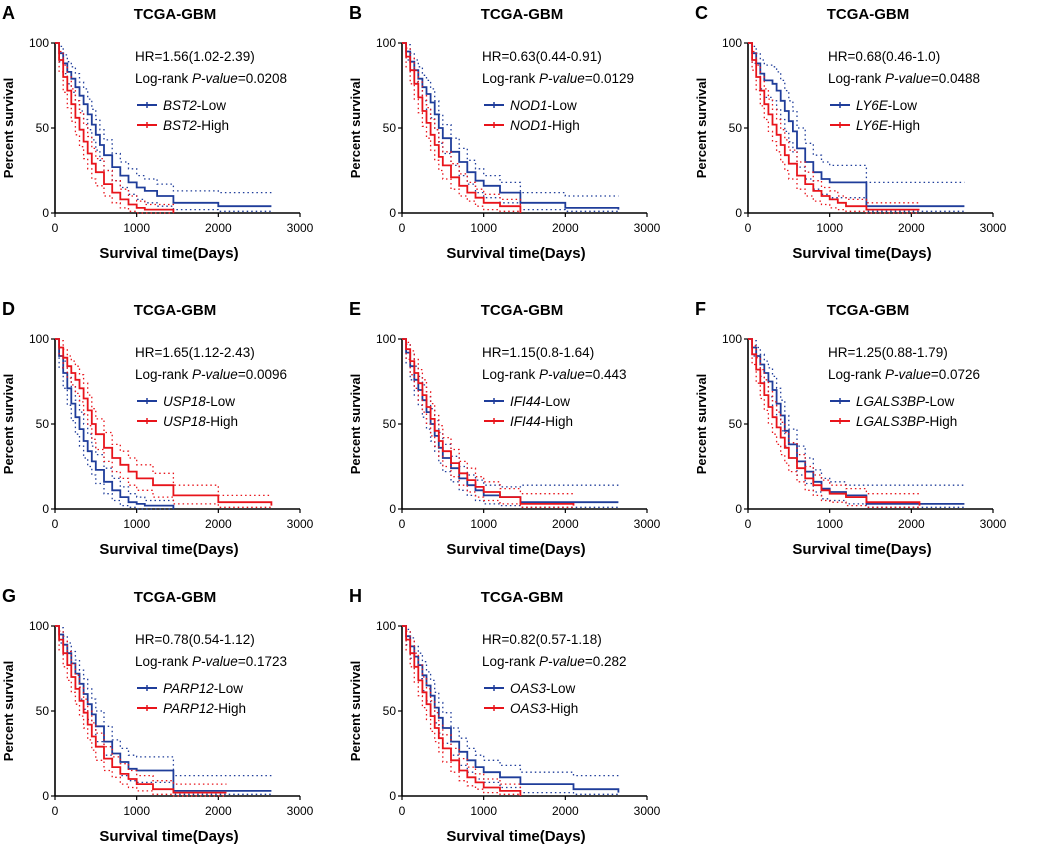 The image size is (1045, 849). I want to click on y-tick-label: 0, so click(45, 213).